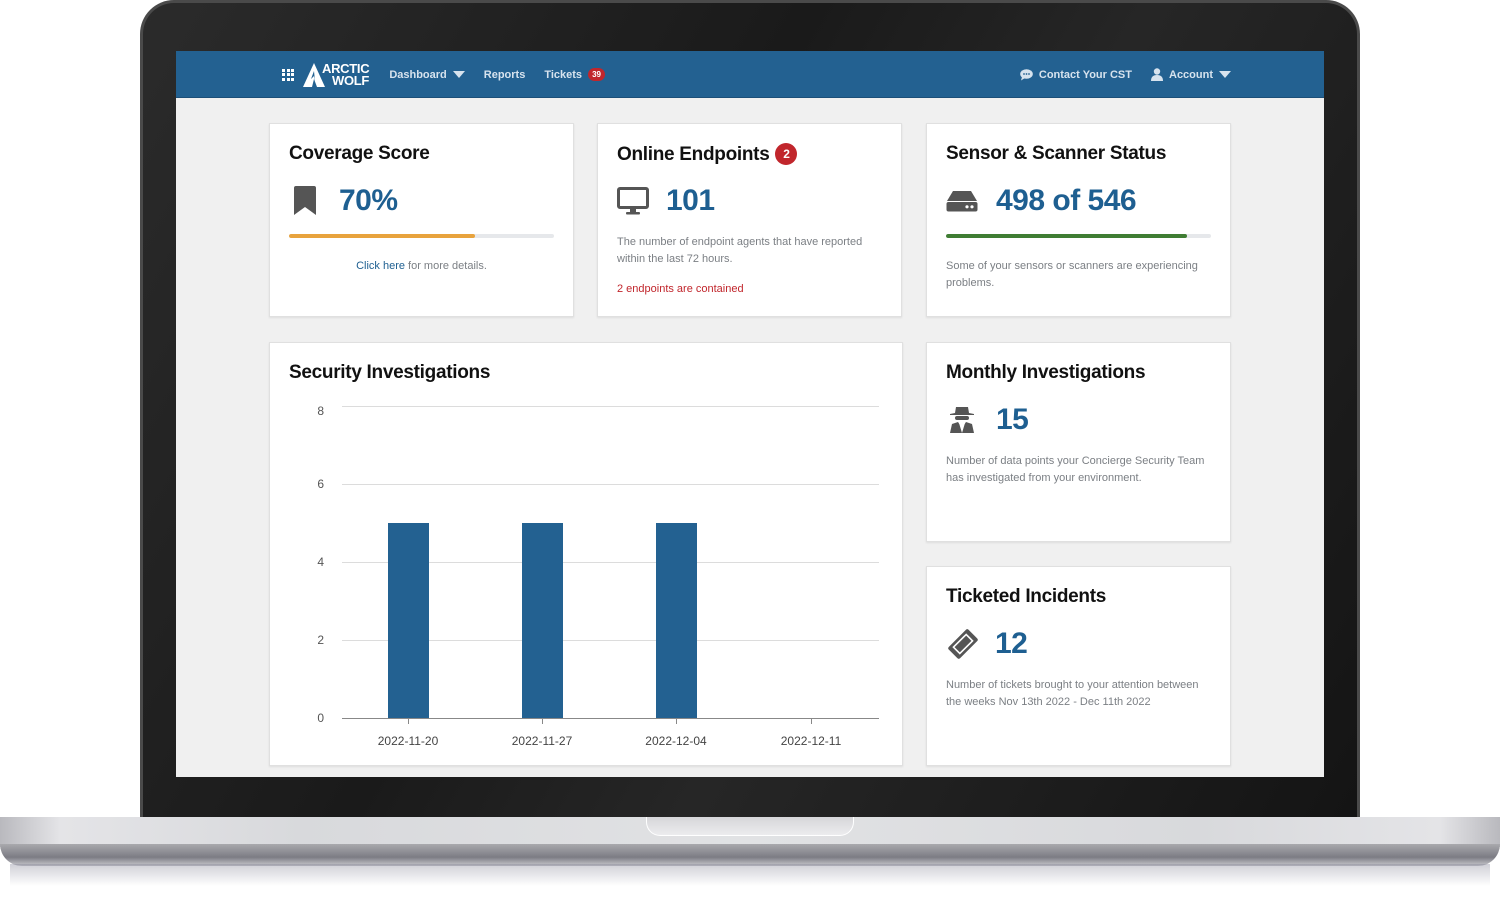 The width and height of the screenshot is (1500, 911). I want to click on contact-cst-link: Contact Your CST, so click(1076, 75).